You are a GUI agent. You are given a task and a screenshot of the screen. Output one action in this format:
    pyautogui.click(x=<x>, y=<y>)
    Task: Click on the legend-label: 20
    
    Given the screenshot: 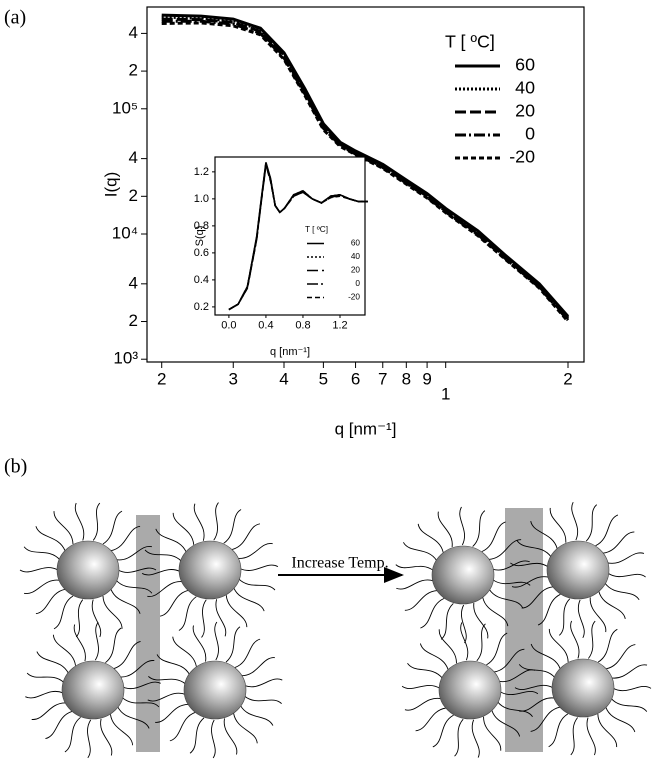 What is the action you would take?
    pyautogui.click(x=356, y=270)
    